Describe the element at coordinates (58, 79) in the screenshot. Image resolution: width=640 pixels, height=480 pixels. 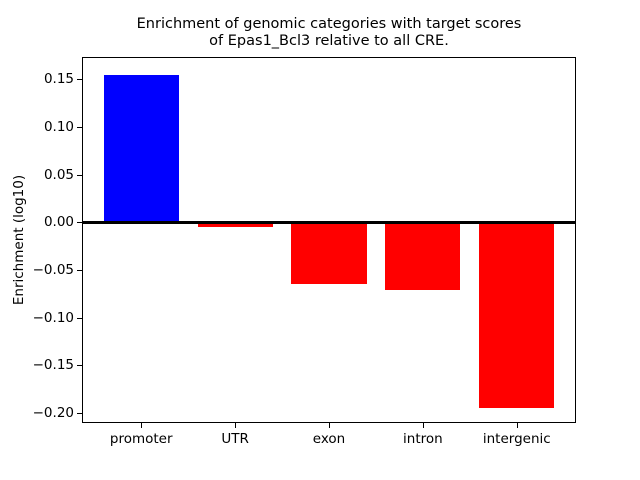
I see `y-tick-label: 0.15` at that location.